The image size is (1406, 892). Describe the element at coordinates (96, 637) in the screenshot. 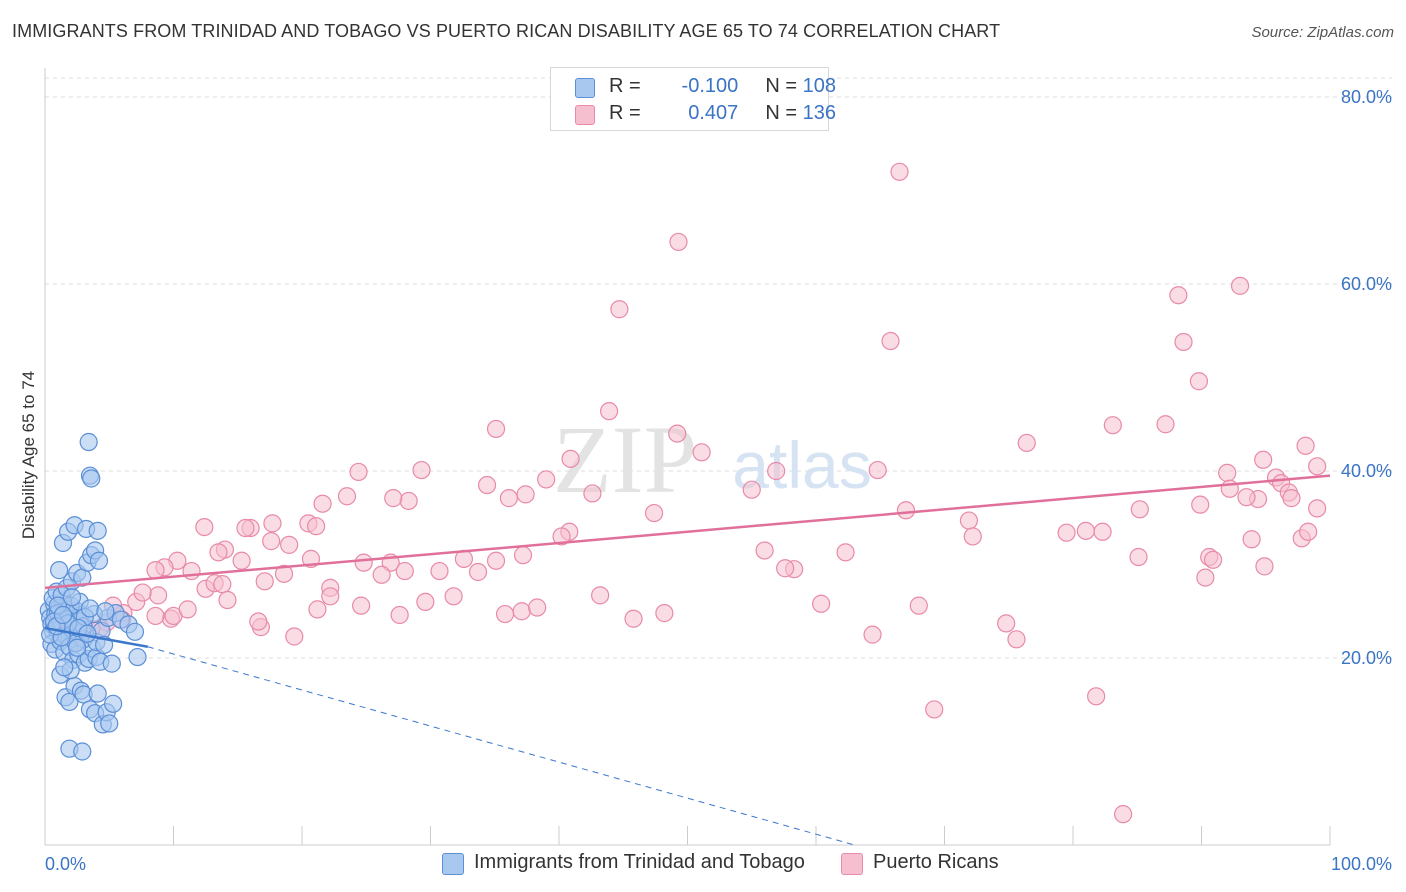

I see `trend-line-blue` at that location.